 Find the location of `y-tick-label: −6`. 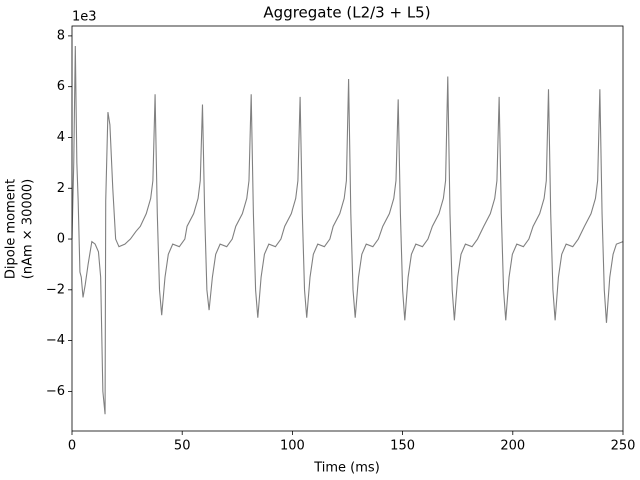

y-tick-label: −6 is located at coordinates (55, 391).